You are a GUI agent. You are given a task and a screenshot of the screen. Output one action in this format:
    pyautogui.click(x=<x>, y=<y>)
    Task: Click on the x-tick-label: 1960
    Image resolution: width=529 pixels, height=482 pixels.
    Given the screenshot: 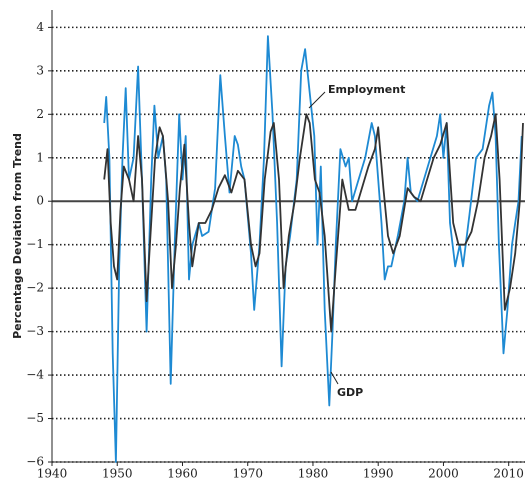 What is the action you would take?
    pyautogui.click(x=182, y=474)
    